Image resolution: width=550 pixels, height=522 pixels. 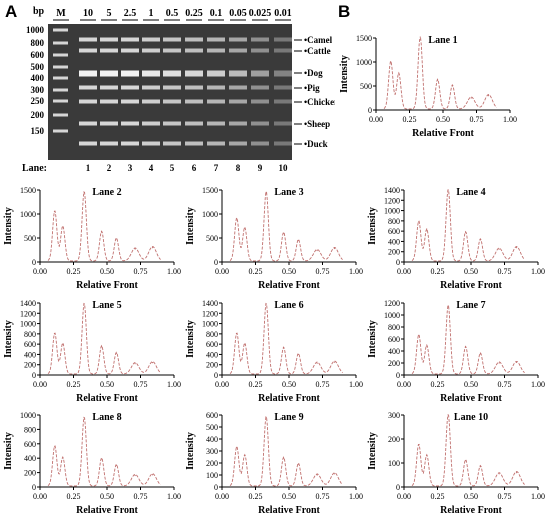 What do you see at coordinates (39, 11) in the screenshot?
I see `bp-unit-label: bp` at bounding box center [39, 11].